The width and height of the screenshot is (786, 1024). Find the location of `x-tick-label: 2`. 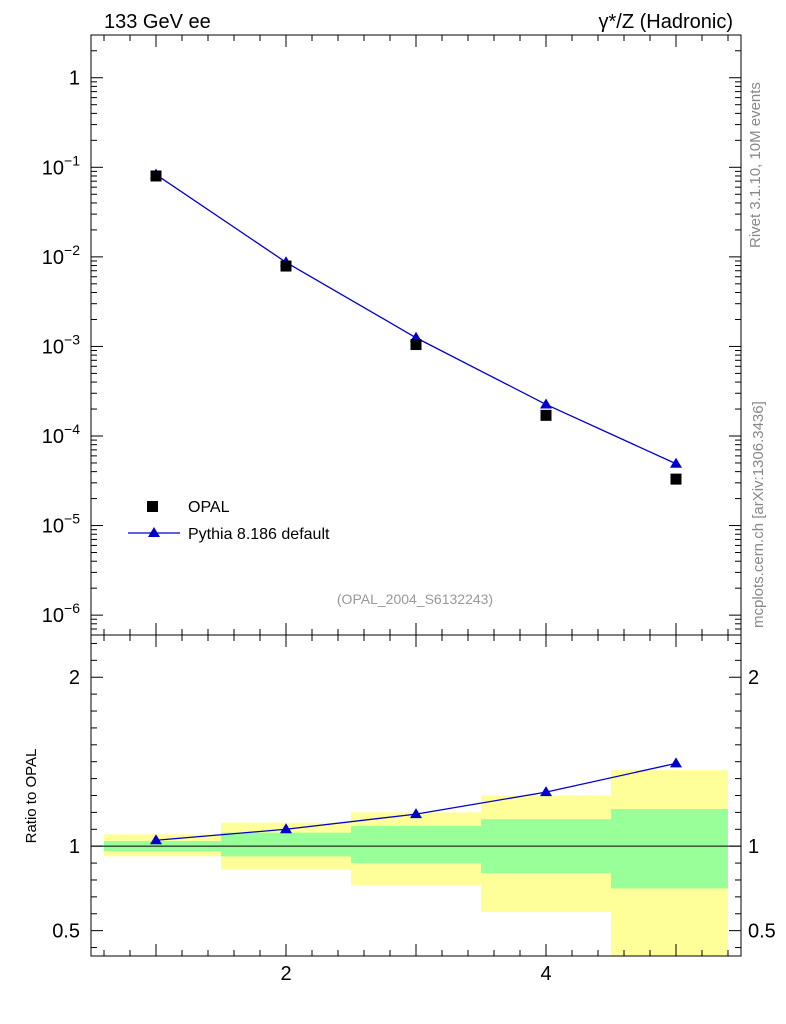

x-tick-label: 2 is located at coordinates (285, 974).